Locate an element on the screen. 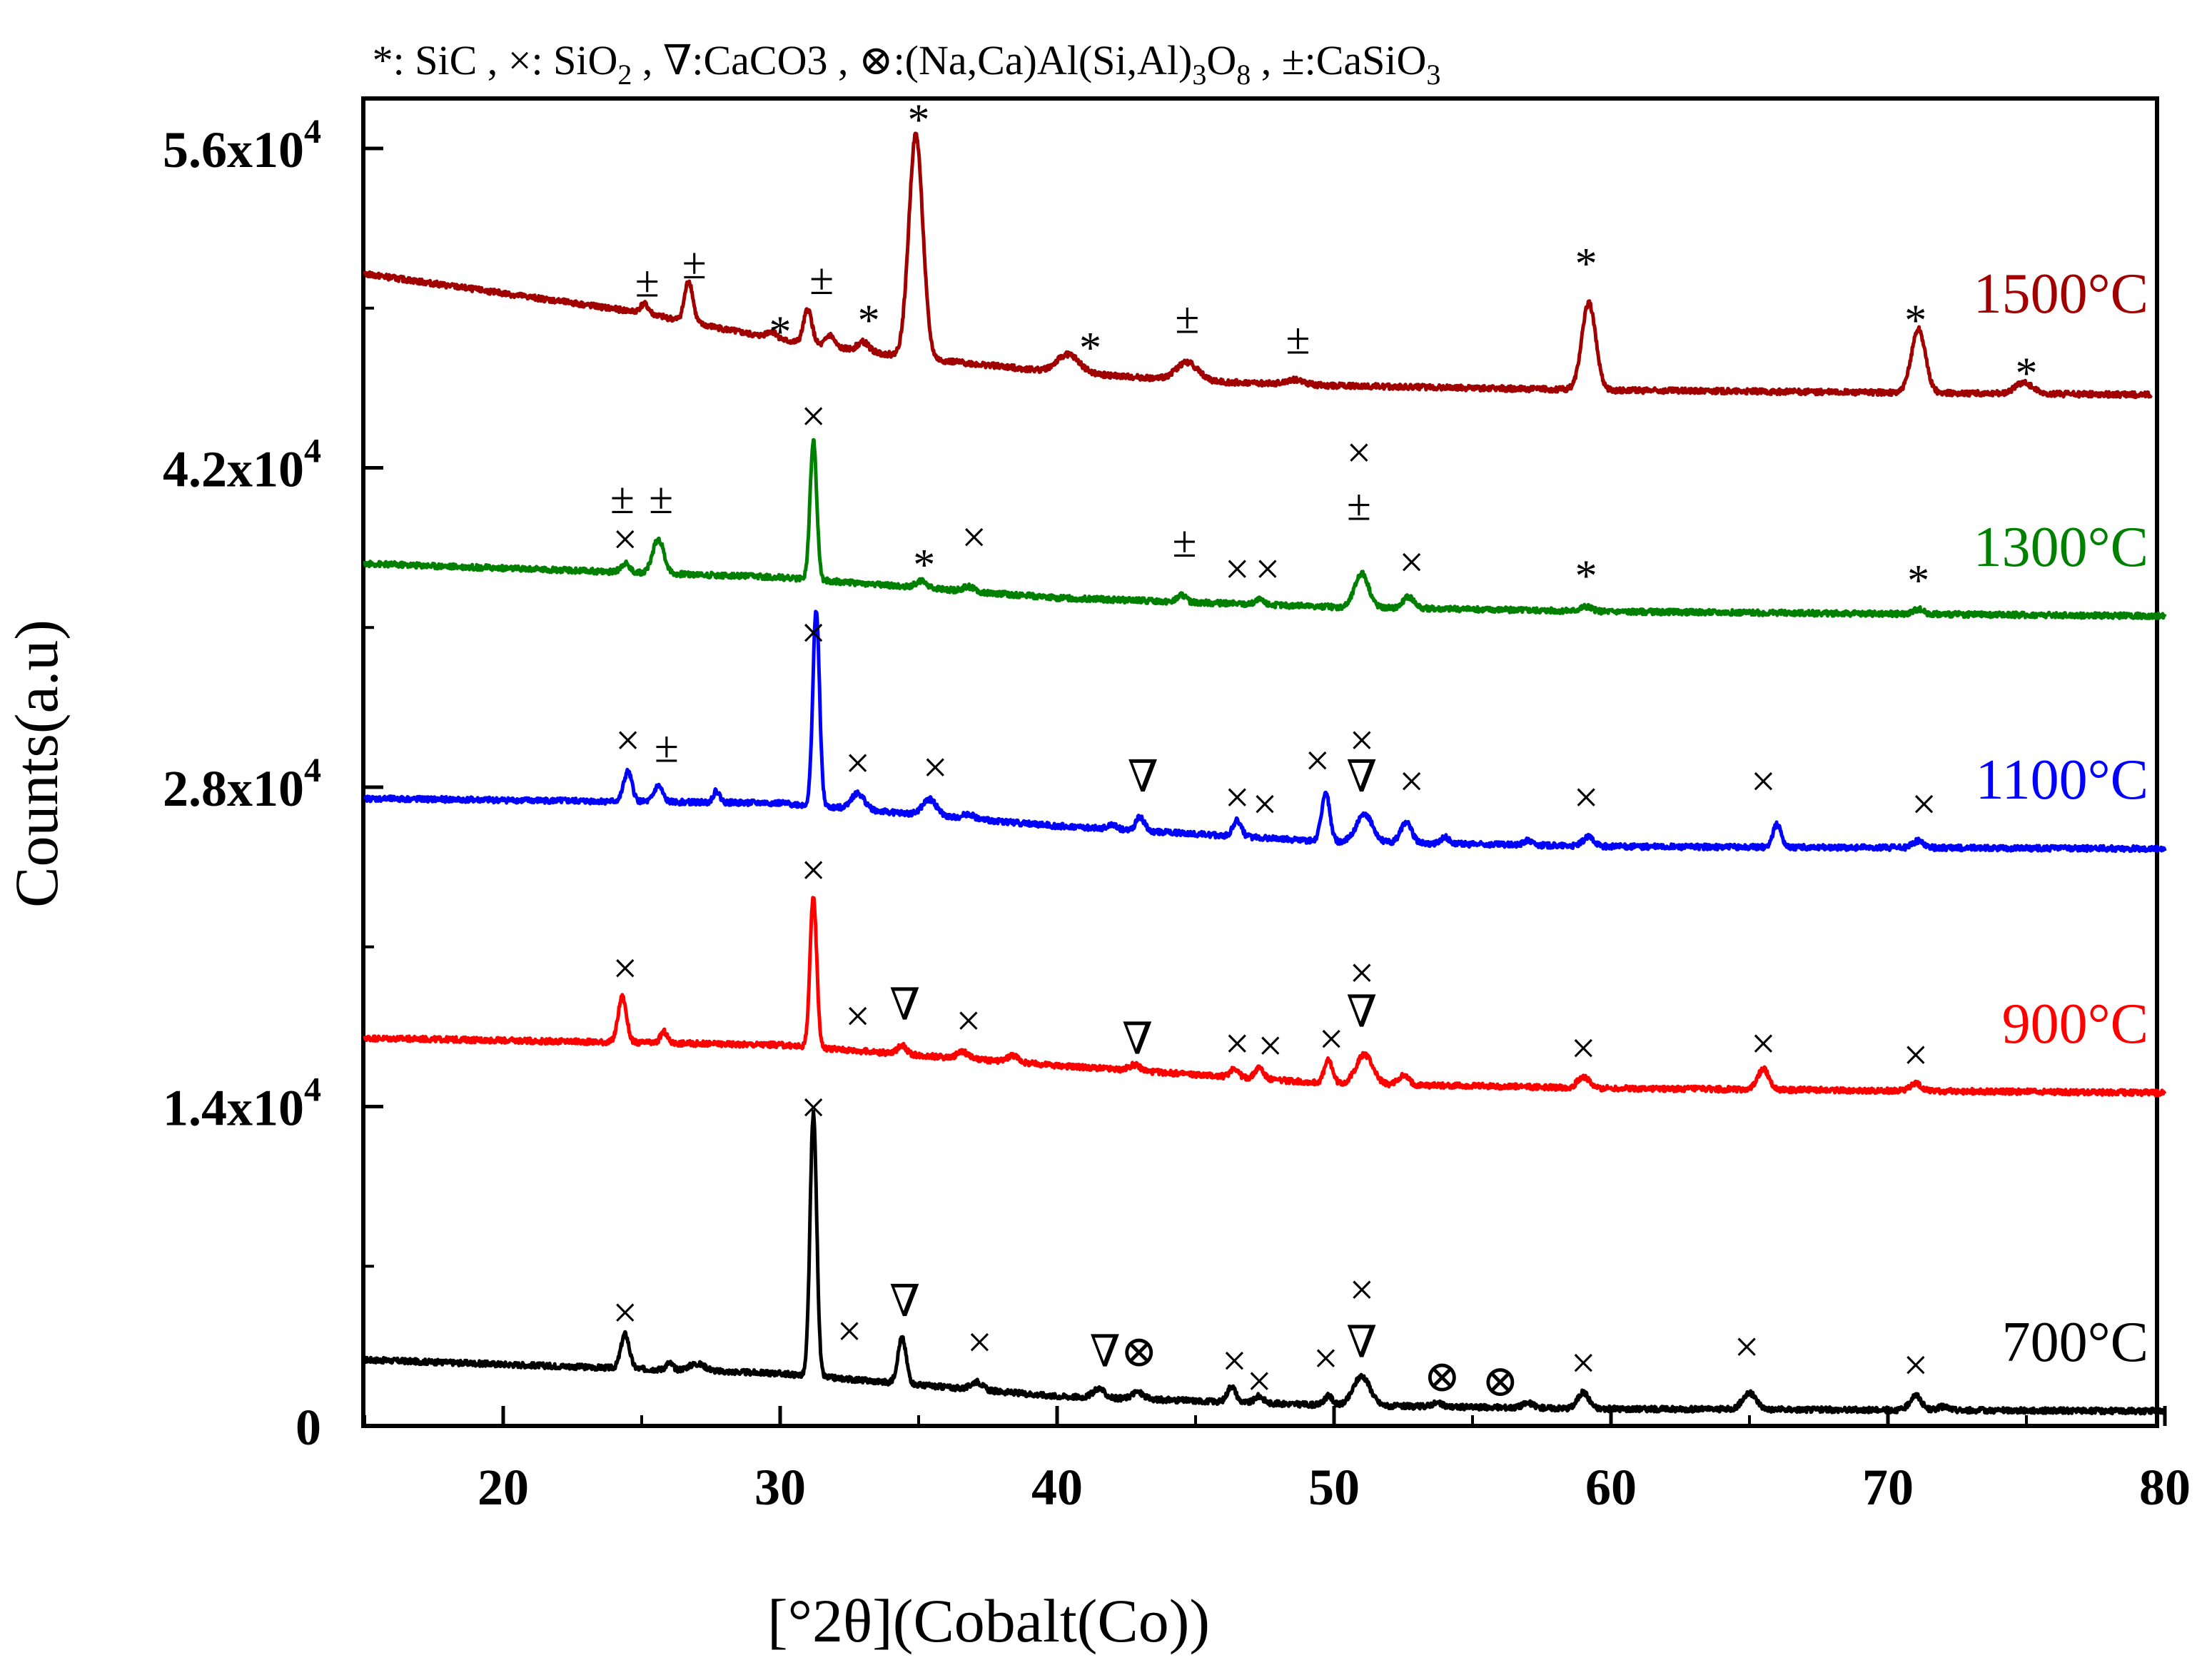  legend-part: 2 is located at coordinates (624, 75).